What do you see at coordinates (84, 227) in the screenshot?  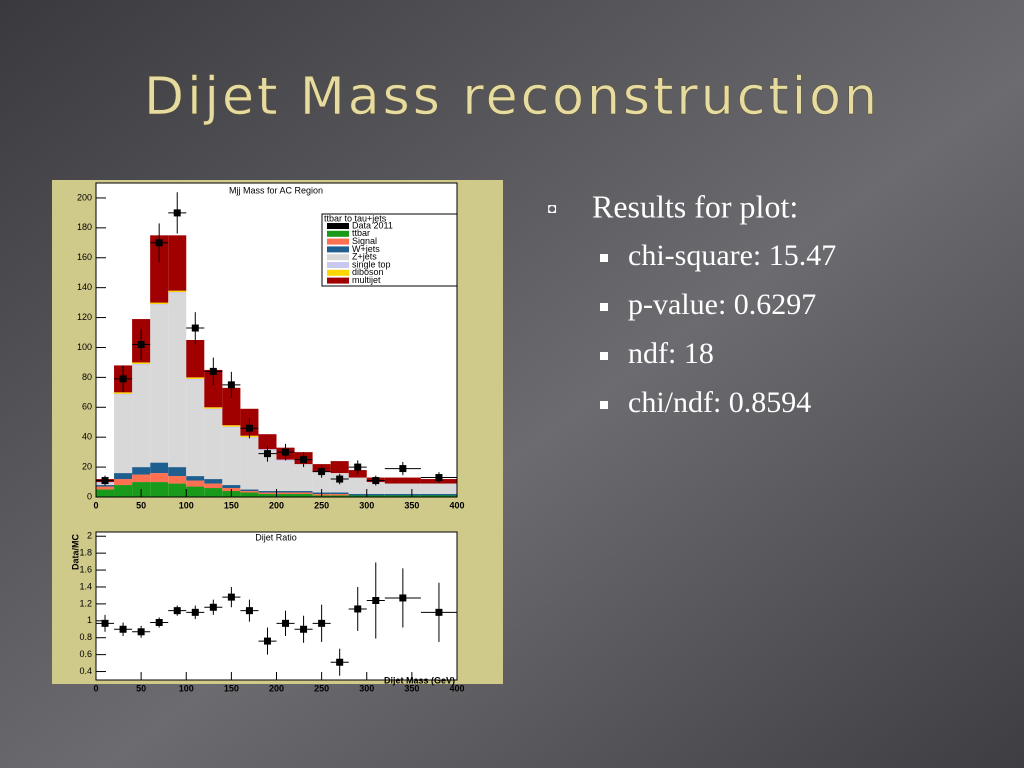 I see `y-tick-label: 180` at bounding box center [84, 227].